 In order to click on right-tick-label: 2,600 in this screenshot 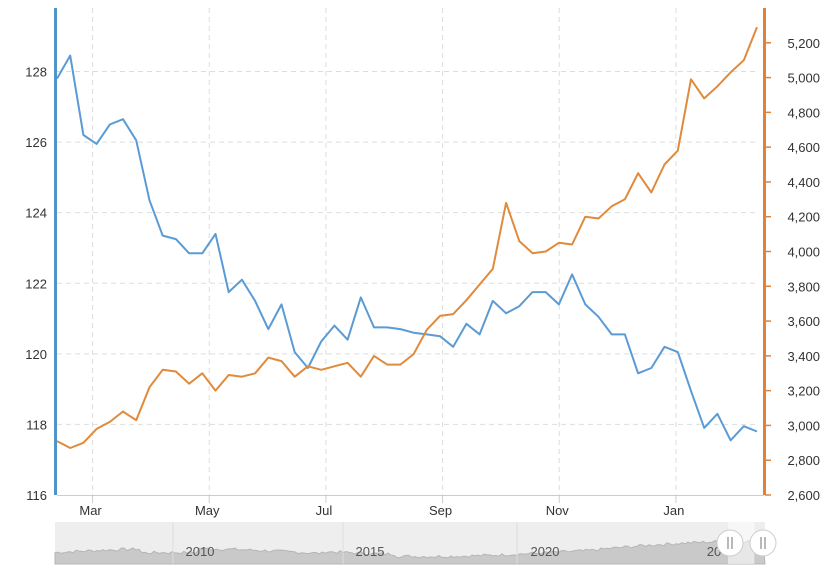, I will do `click(803, 495)`.